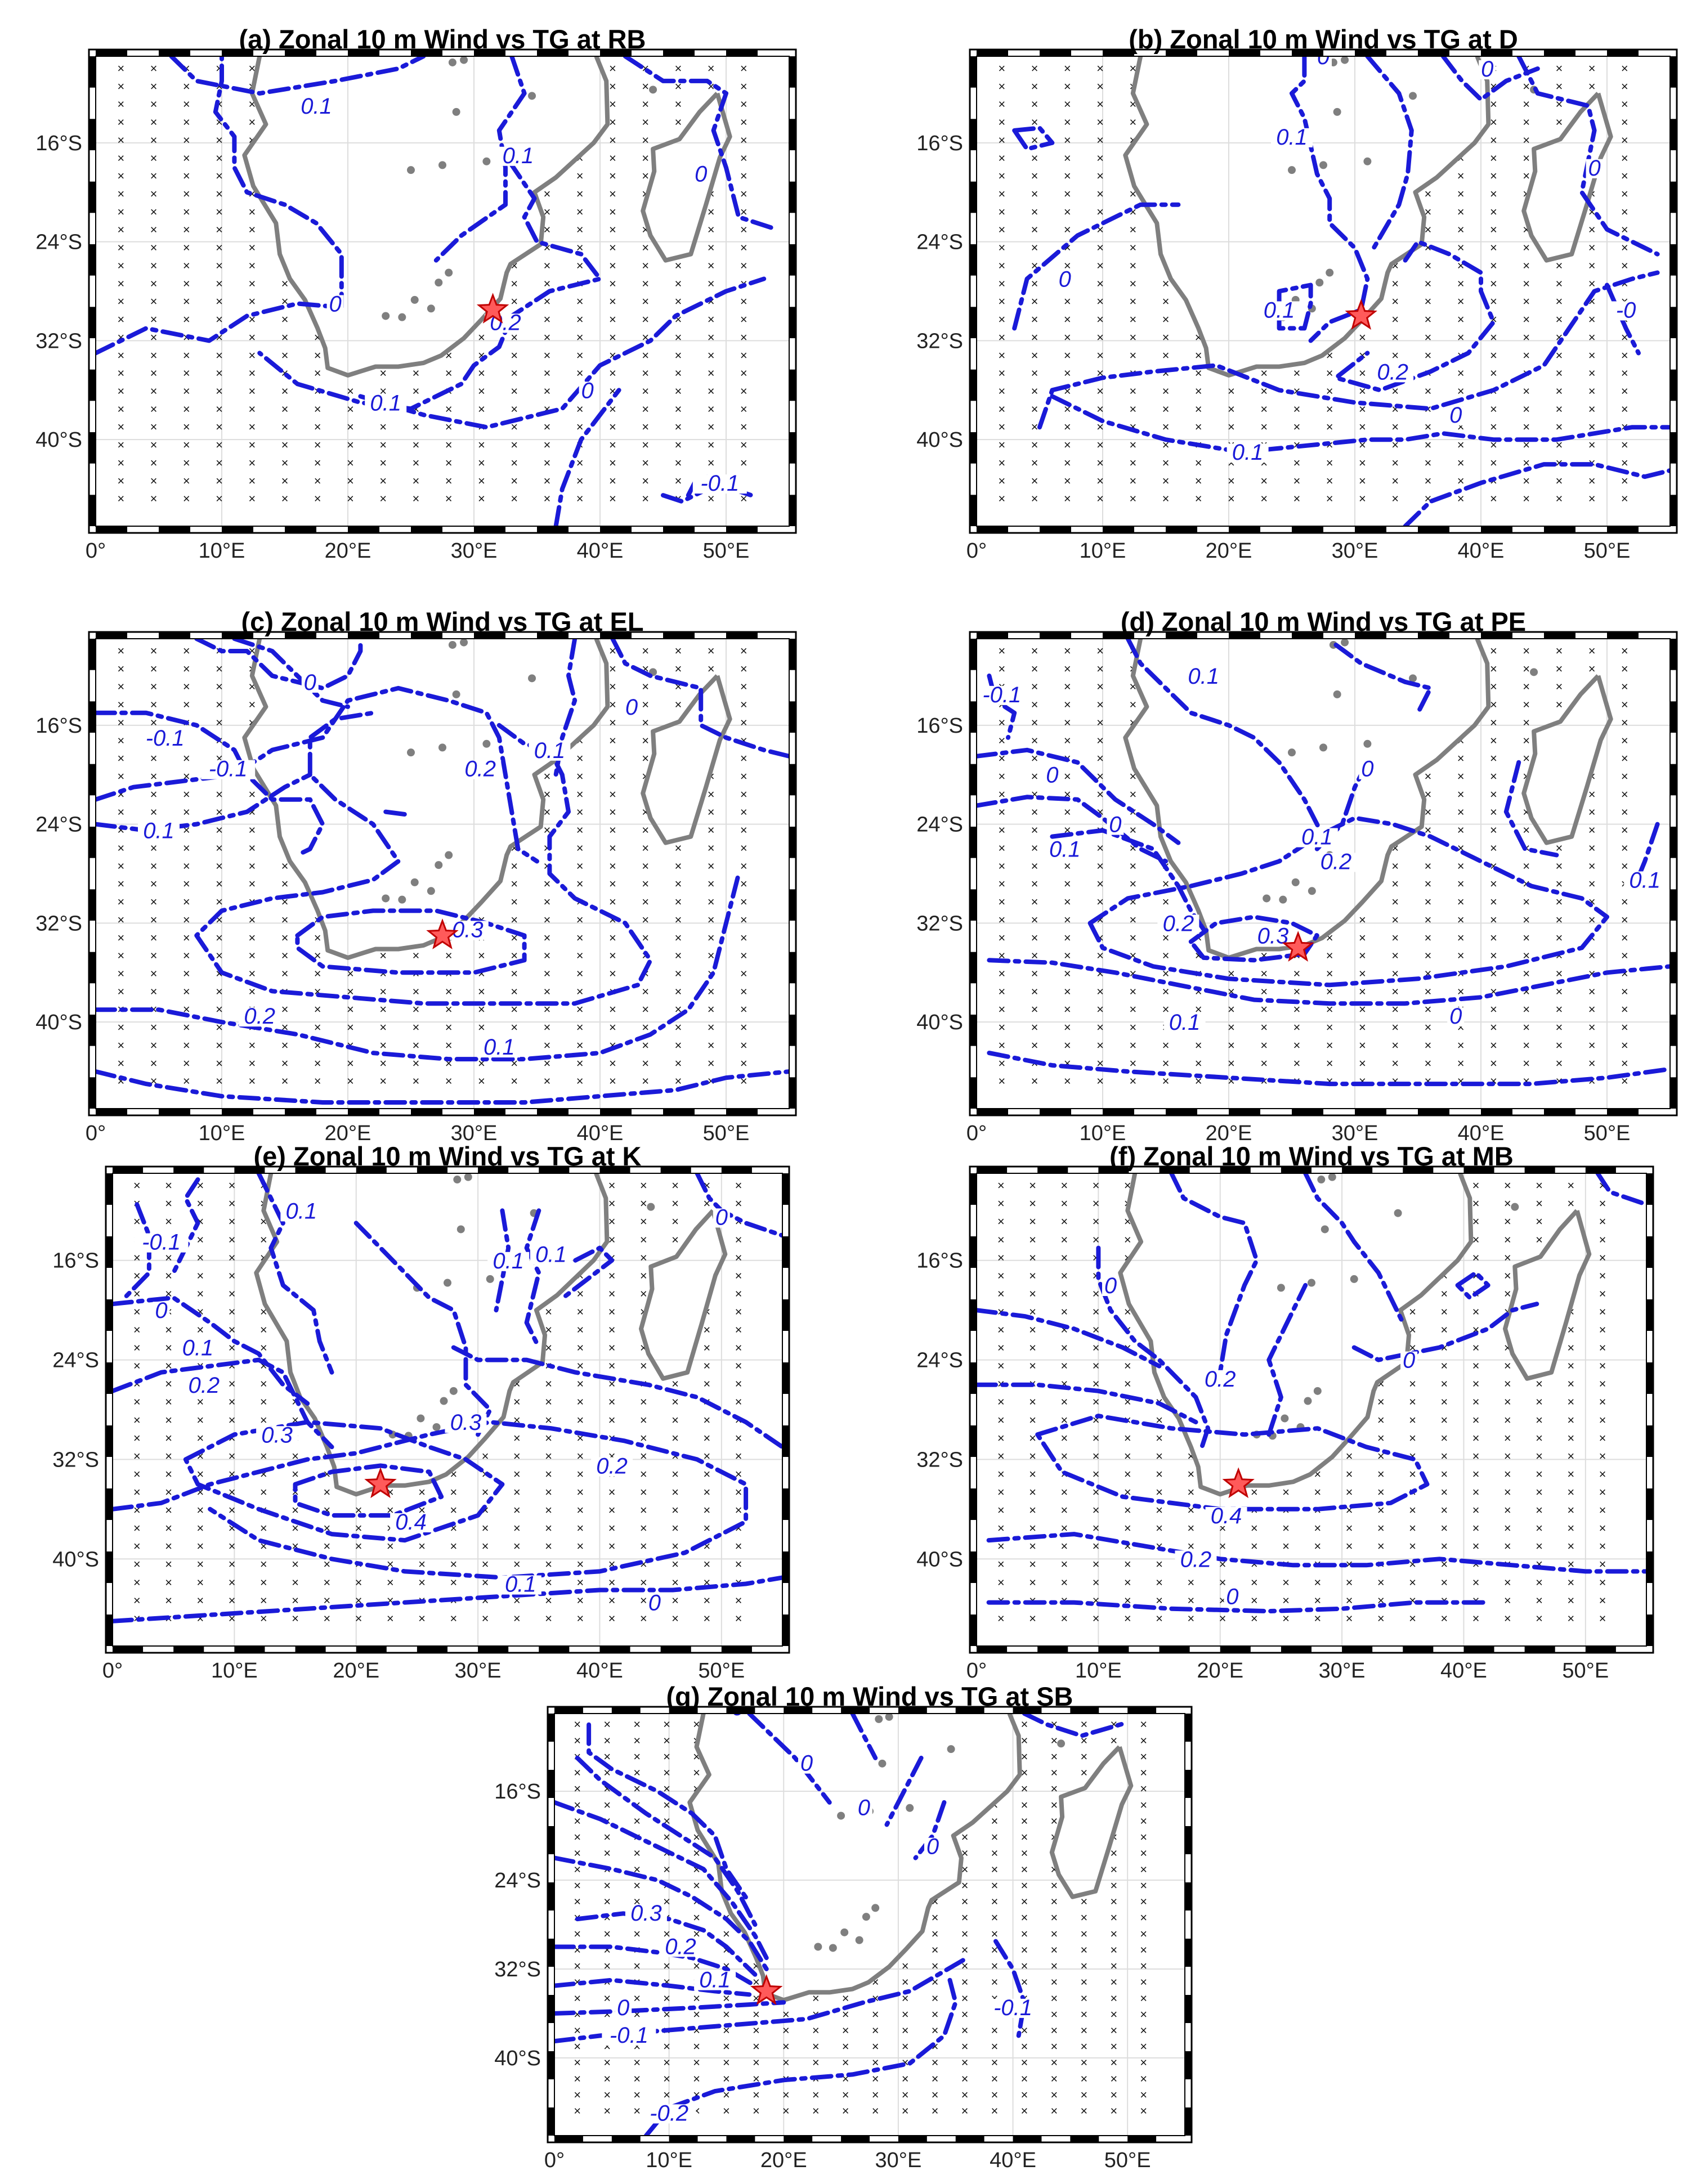 The height and width of the screenshot is (2184, 1692). What do you see at coordinates (1464, 1671) in the screenshot?
I see `x-tick-label: 40°E` at bounding box center [1464, 1671].